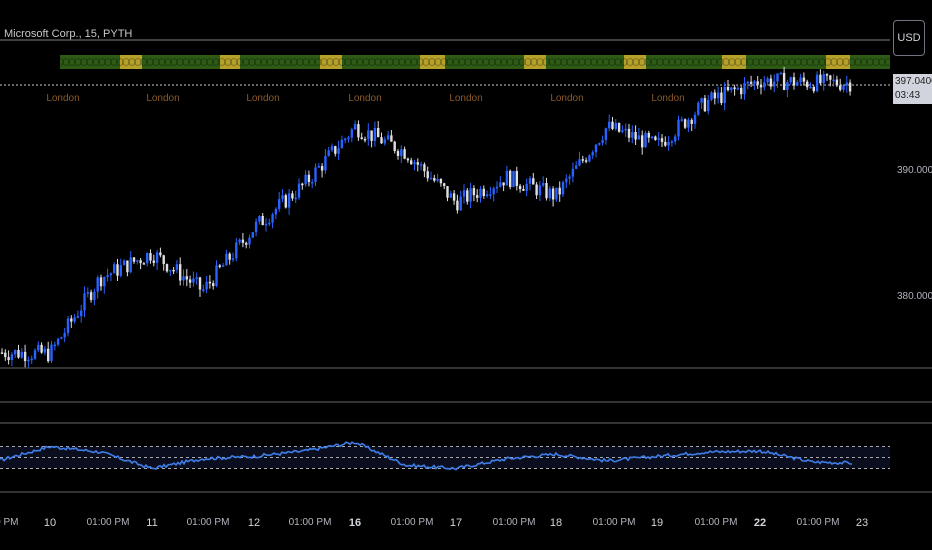 The width and height of the screenshot is (932, 550). I want to click on currency-button: USD, so click(909, 38).